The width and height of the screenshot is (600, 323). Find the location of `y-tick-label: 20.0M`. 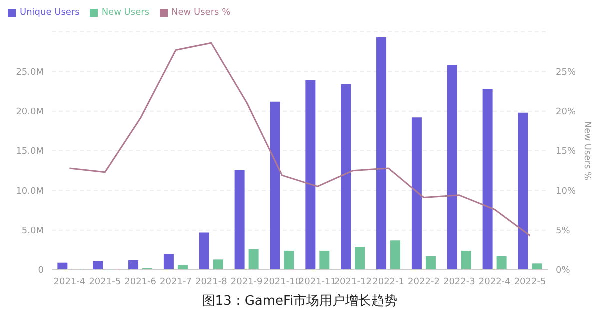

y-tick-label: 20.0M is located at coordinates (30, 113).